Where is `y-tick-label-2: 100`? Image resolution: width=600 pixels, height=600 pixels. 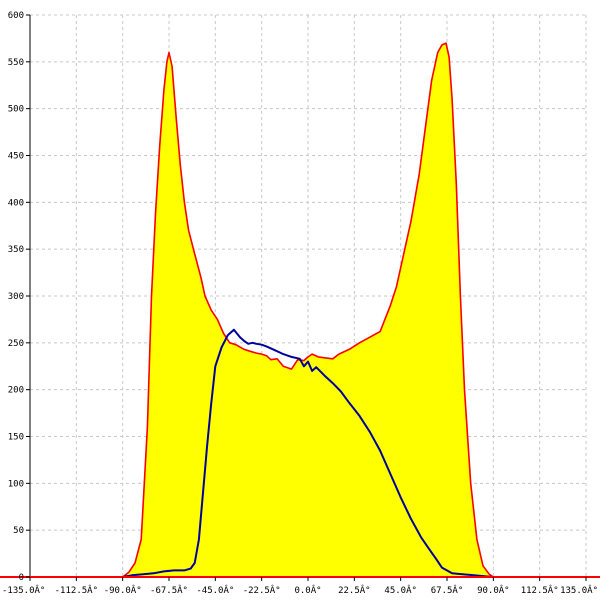 y-tick-label-2: 100 is located at coordinates (16, 484).